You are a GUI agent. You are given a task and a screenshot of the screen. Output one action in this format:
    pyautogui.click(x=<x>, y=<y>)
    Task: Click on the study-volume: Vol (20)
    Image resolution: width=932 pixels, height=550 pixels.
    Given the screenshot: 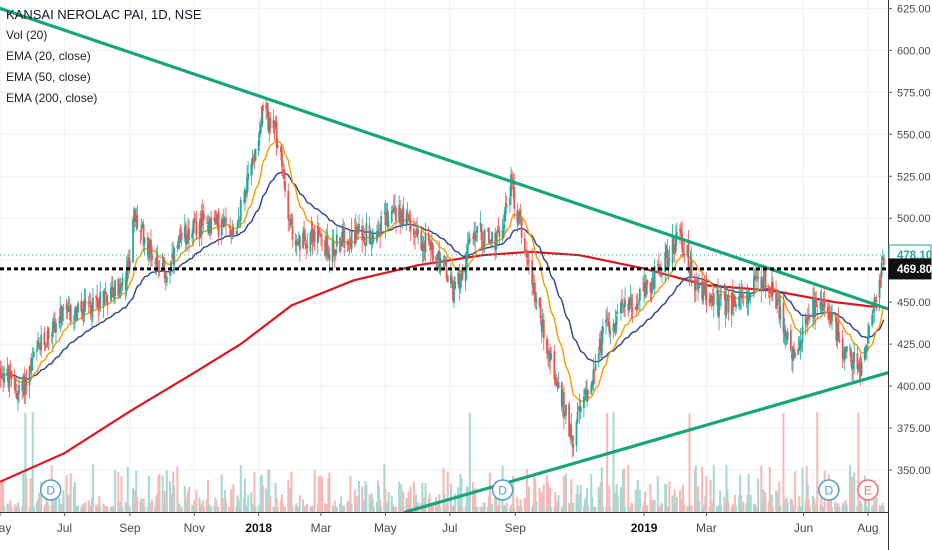 What is the action you would take?
    pyautogui.click(x=27, y=35)
    